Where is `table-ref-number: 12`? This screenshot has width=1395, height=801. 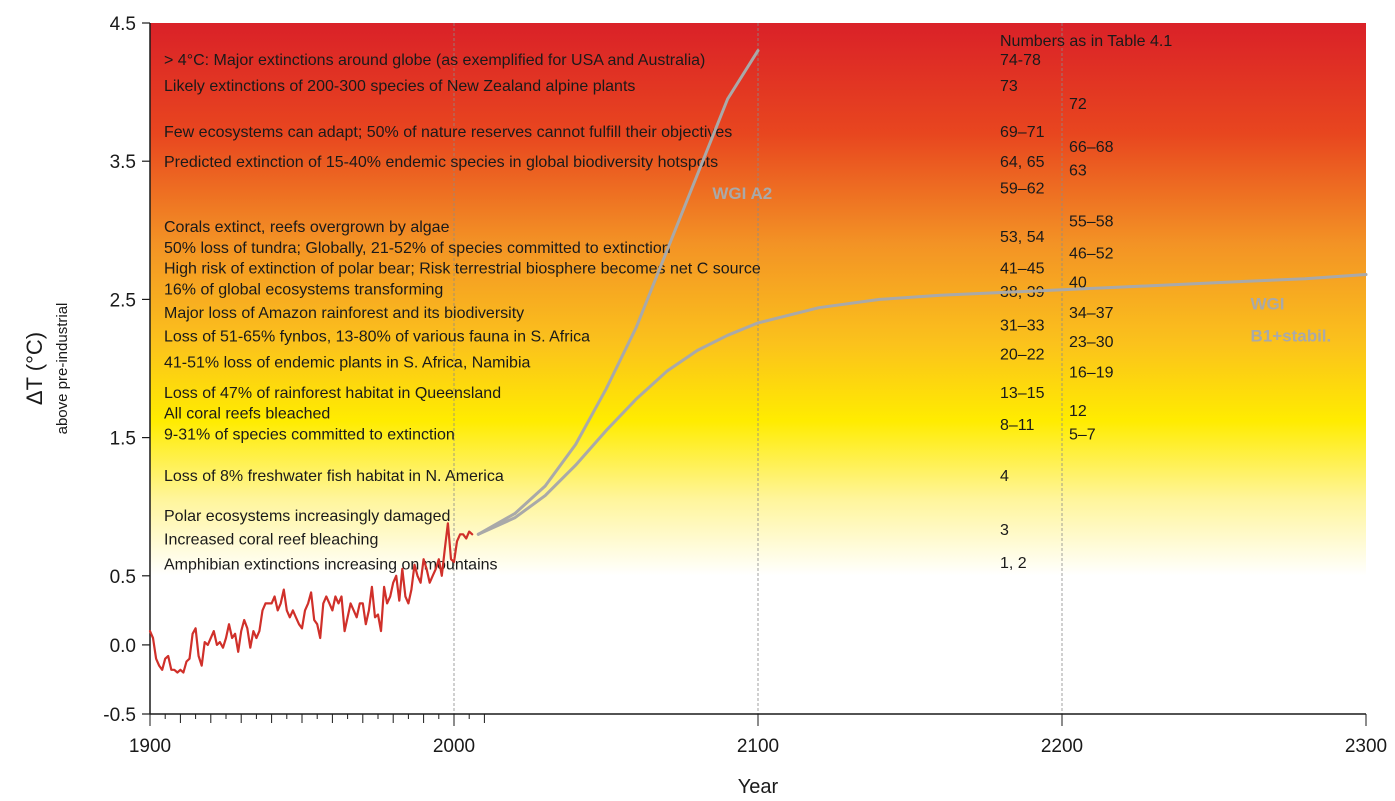
table-ref-number: 12 is located at coordinates (1078, 411).